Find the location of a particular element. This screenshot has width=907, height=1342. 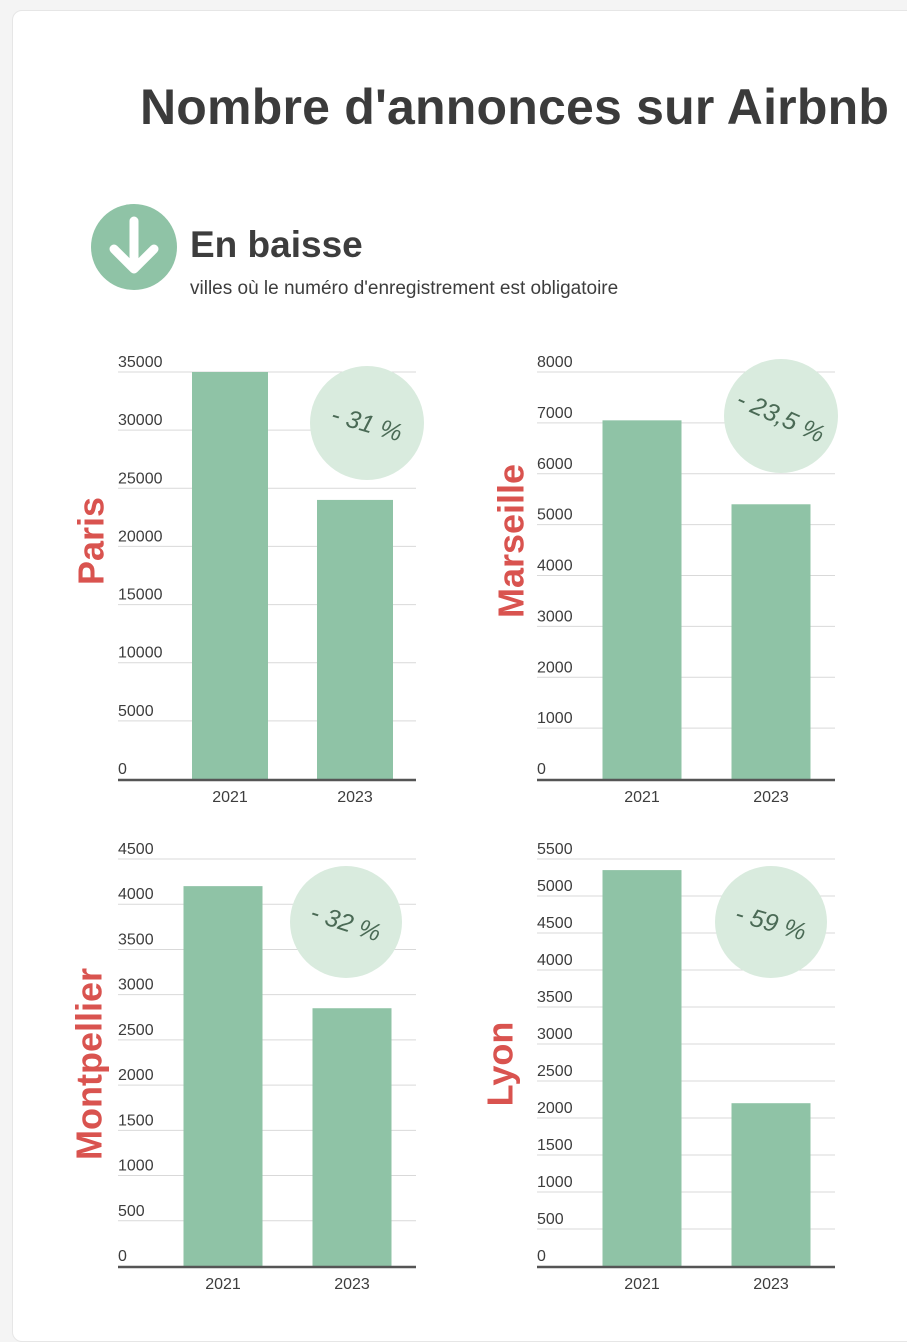

y-tick-label: 25000 is located at coordinates (140, 478).